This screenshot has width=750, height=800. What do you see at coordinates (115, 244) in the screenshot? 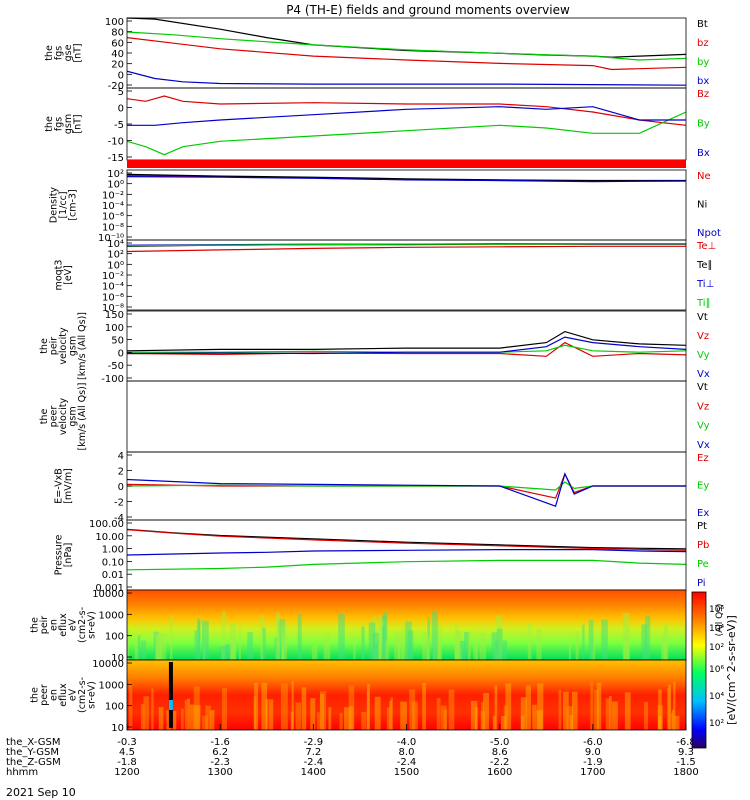
I see `y-tick-label: 10⁴` at bounding box center [115, 244].